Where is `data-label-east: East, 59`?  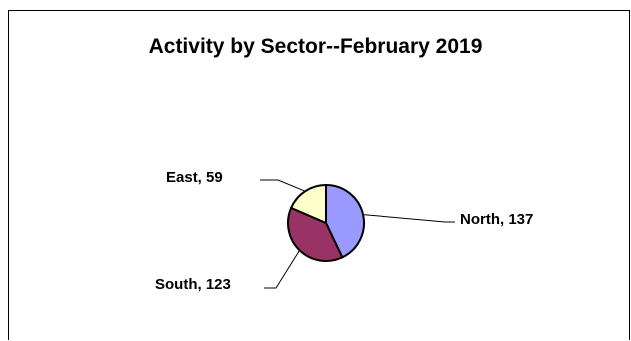
data-label-east: East, 59 is located at coordinates (194, 177).